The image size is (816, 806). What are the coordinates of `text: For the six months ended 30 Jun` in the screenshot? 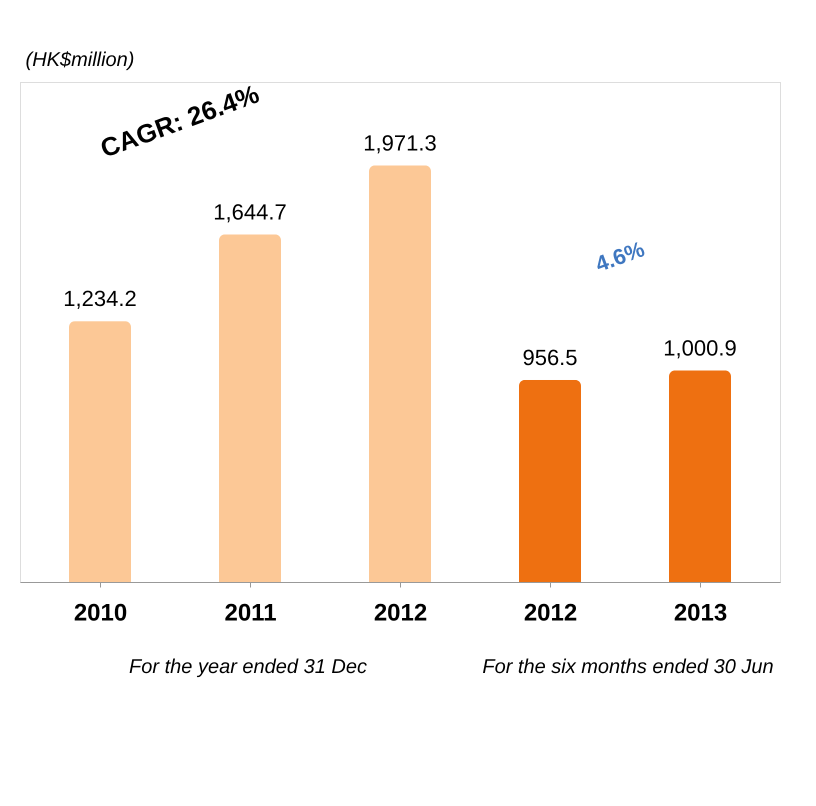 It's located at (628, 667).